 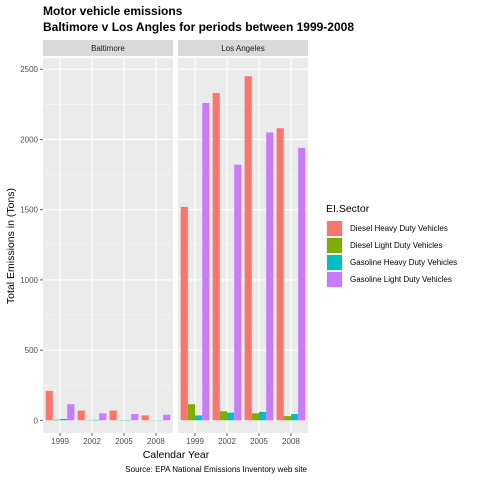 What do you see at coordinates (401, 279) in the screenshot?
I see `legend-item-label: Gasoline Light Duty Vehicles` at bounding box center [401, 279].